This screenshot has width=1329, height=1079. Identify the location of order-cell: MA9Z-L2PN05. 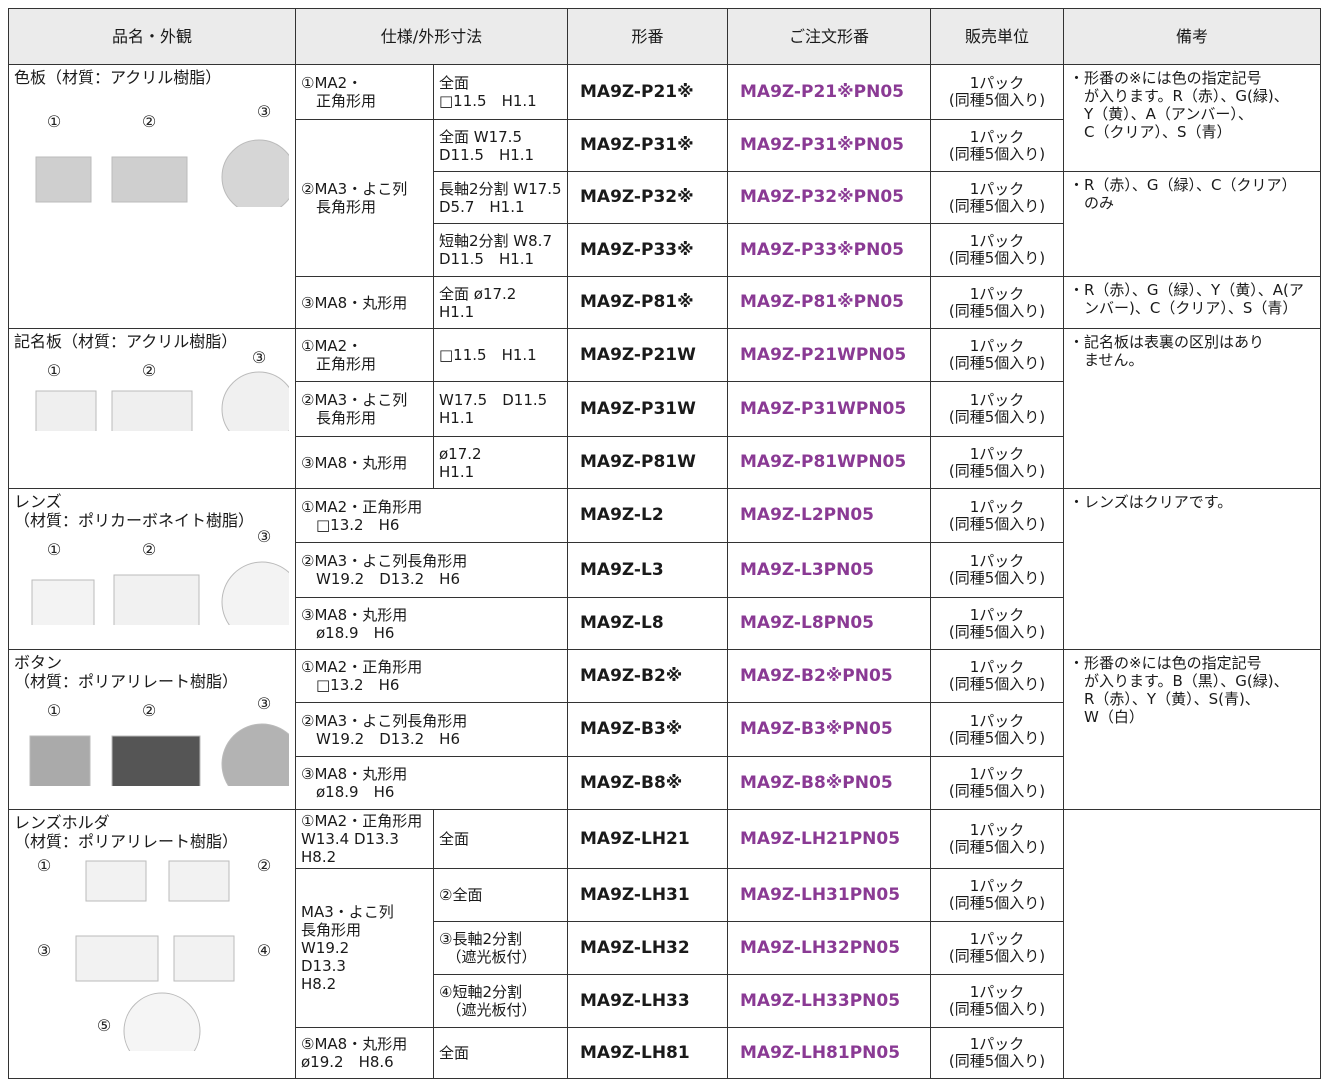
(829, 515).